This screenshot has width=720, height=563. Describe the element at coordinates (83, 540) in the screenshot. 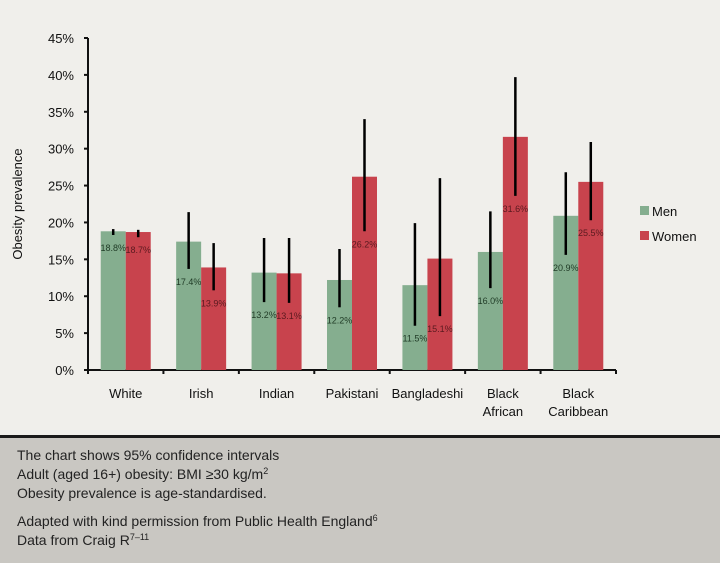

I see `note-data: Data from Craig R7–11` at that location.